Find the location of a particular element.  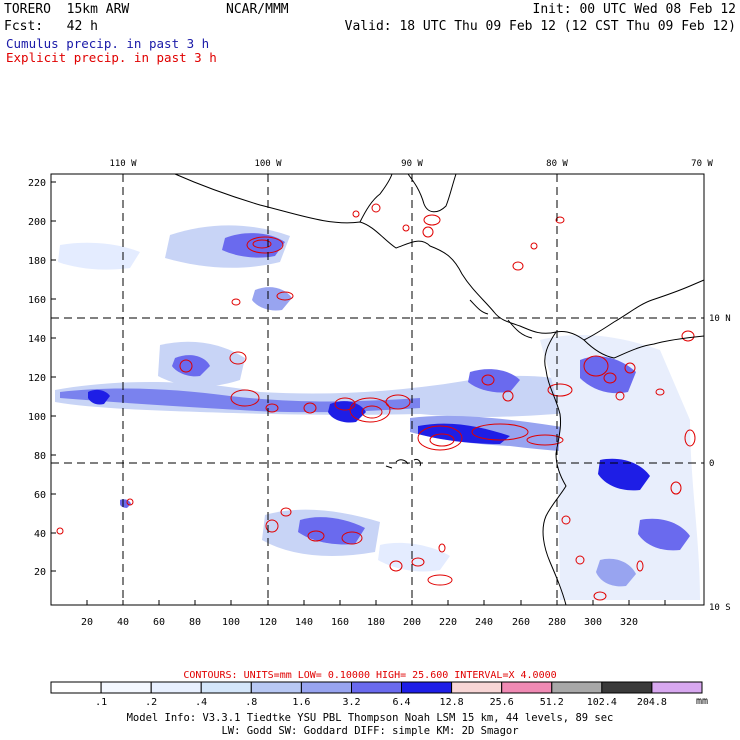

x-tick-label: 300 is located at coordinates (593, 622).